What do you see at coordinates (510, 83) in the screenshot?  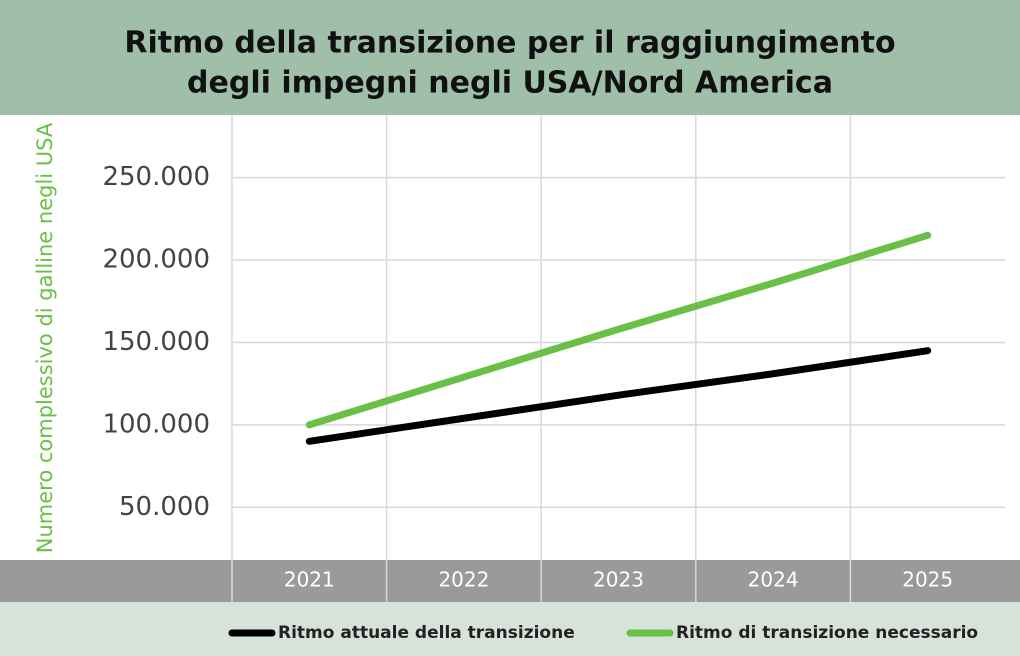 I see `chart-title: degli impegni negli USA/Nord America` at bounding box center [510, 83].